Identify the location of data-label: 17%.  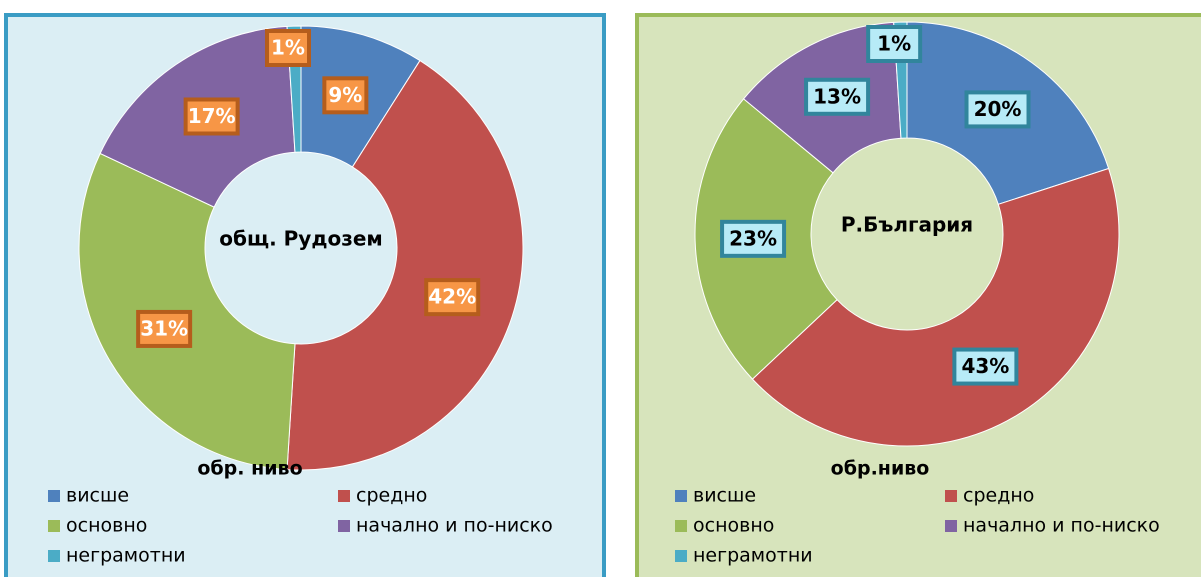
(212, 116).